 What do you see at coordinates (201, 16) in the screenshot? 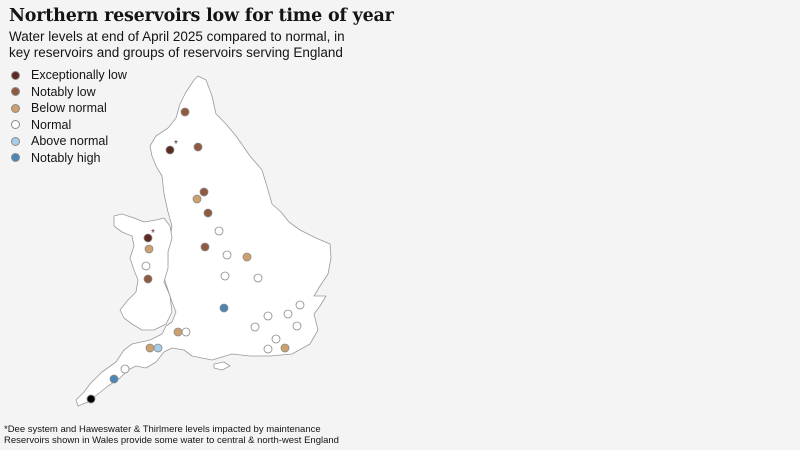
I see `chart-title: Northern reservoirs low for time of year` at bounding box center [201, 16].